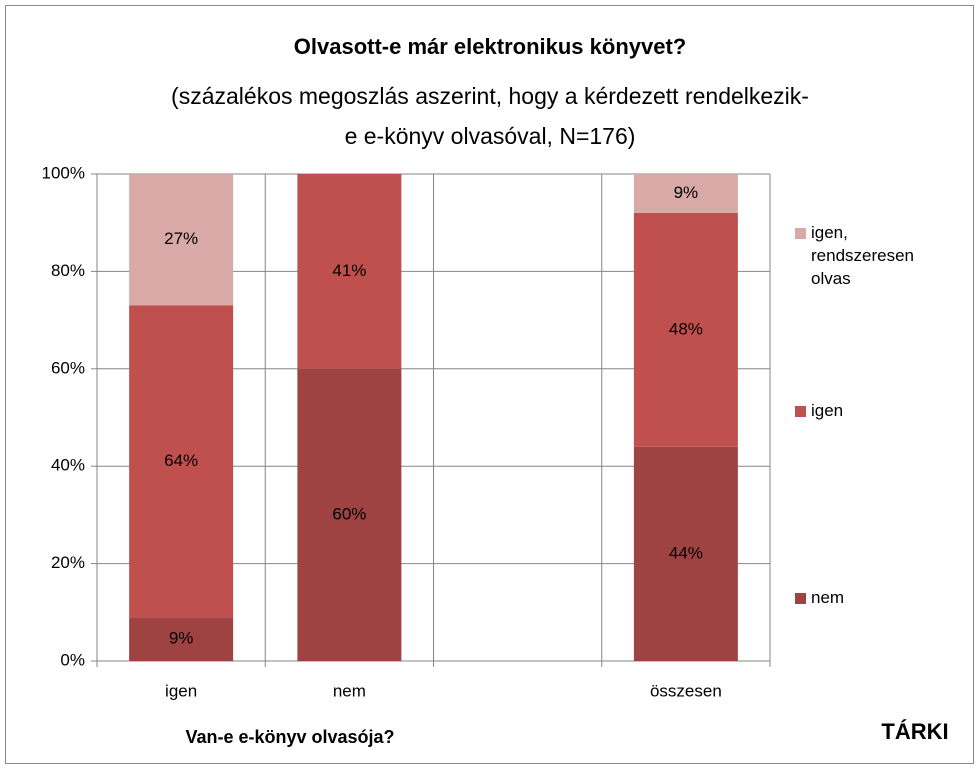  Describe the element at coordinates (181, 690) in the screenshot. I see `x-tick-label: igen` at that location.